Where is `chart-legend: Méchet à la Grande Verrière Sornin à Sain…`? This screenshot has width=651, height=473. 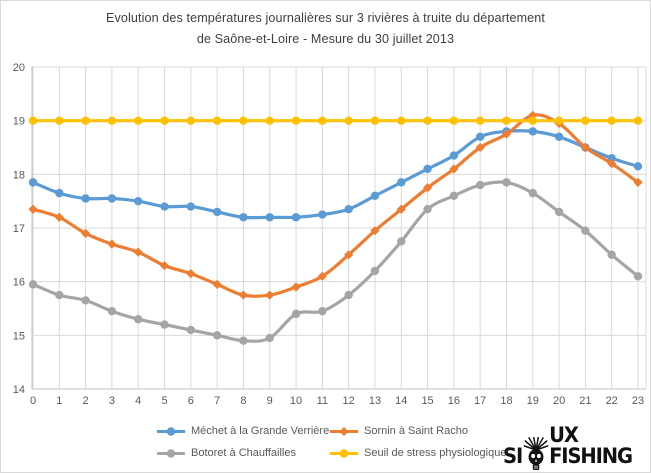 chart-legend: Méchet à la Grande Verrière Sornin à Sain… is located at coordinates (331, 442).